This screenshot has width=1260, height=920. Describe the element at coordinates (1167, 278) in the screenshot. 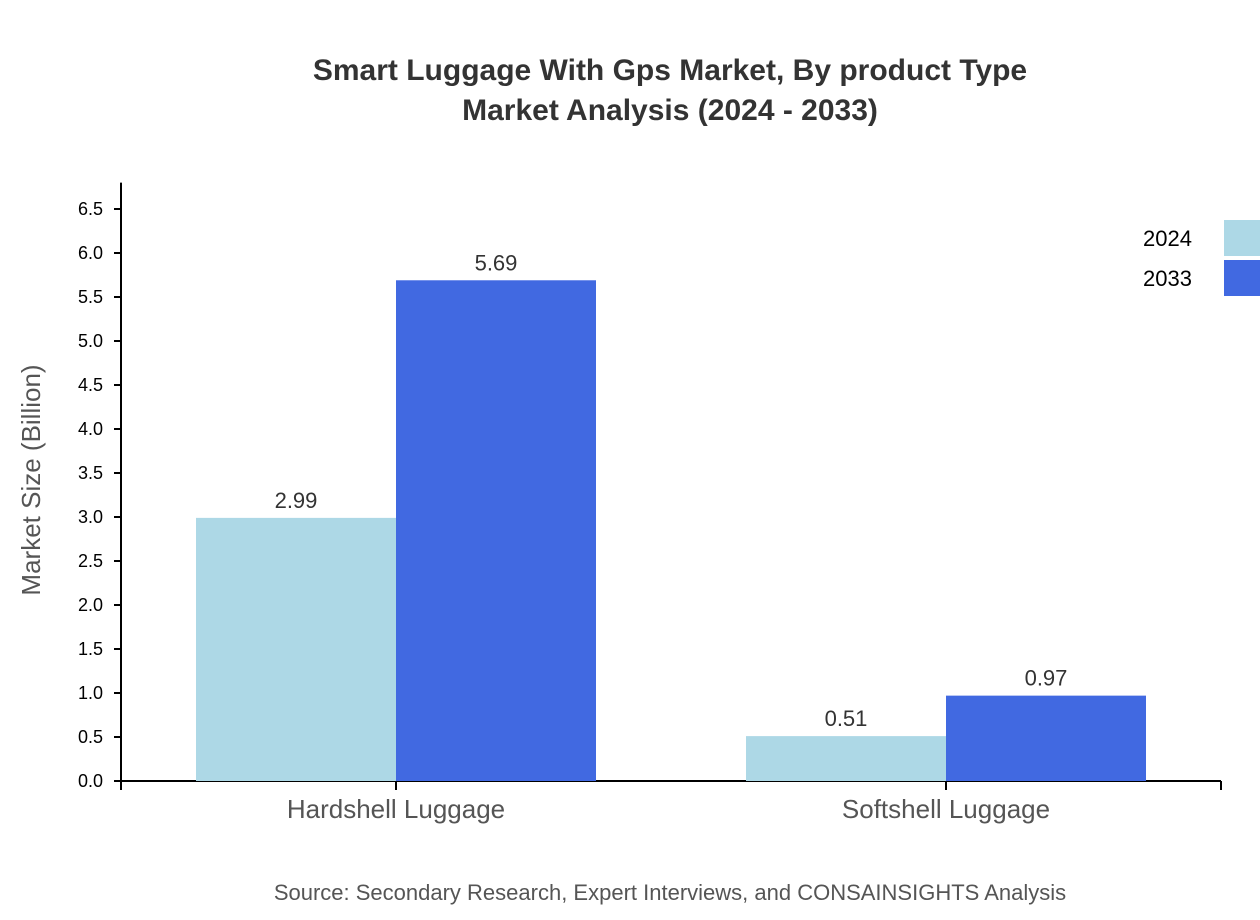

I see `legend-label: 2033` at that location.